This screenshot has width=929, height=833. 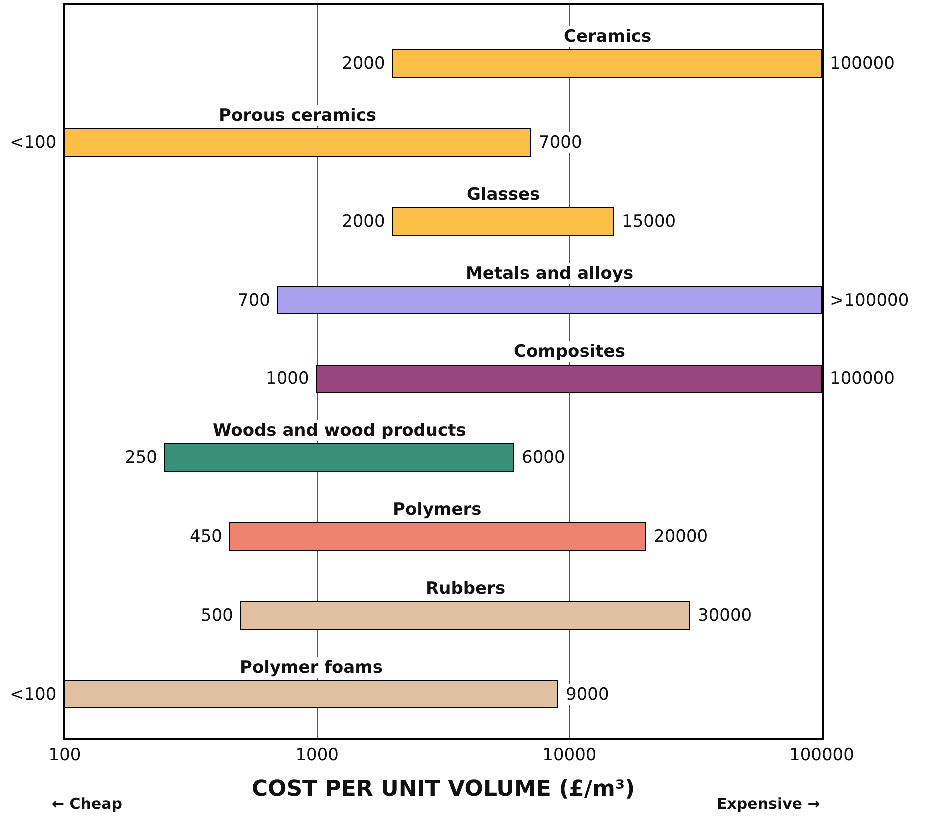 What do you see at coordinates (444, 789) in the screenshot?
I see `x-axis-title: COST PER UNIT VOLUME (£/m³)` at bounding box center [444, 789].